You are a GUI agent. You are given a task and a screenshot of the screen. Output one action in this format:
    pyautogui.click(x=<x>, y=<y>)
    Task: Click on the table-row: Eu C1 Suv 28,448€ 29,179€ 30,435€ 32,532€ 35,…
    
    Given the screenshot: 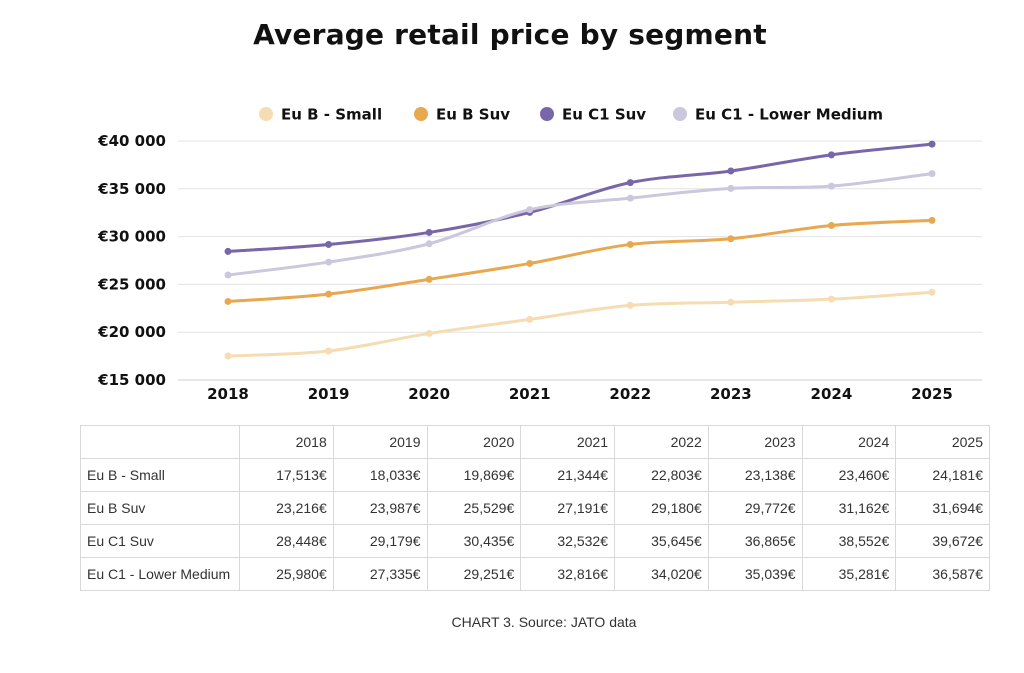 What is the action you would take?
    pyautogui.click(x=535, y=541)
    